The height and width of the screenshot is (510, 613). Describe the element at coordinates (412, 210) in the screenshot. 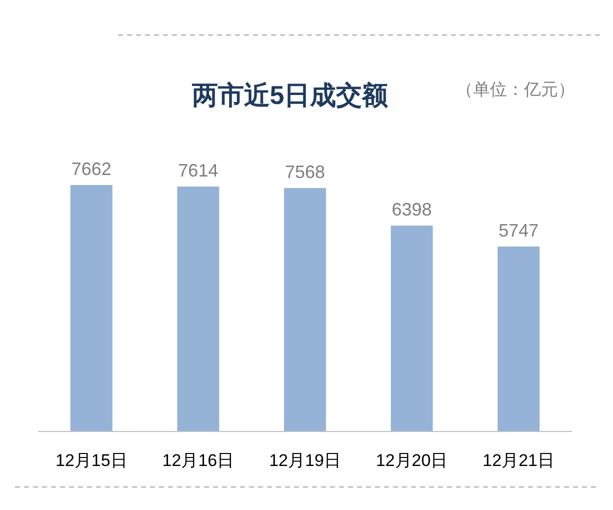

I see `data-label: 6398` at that location.